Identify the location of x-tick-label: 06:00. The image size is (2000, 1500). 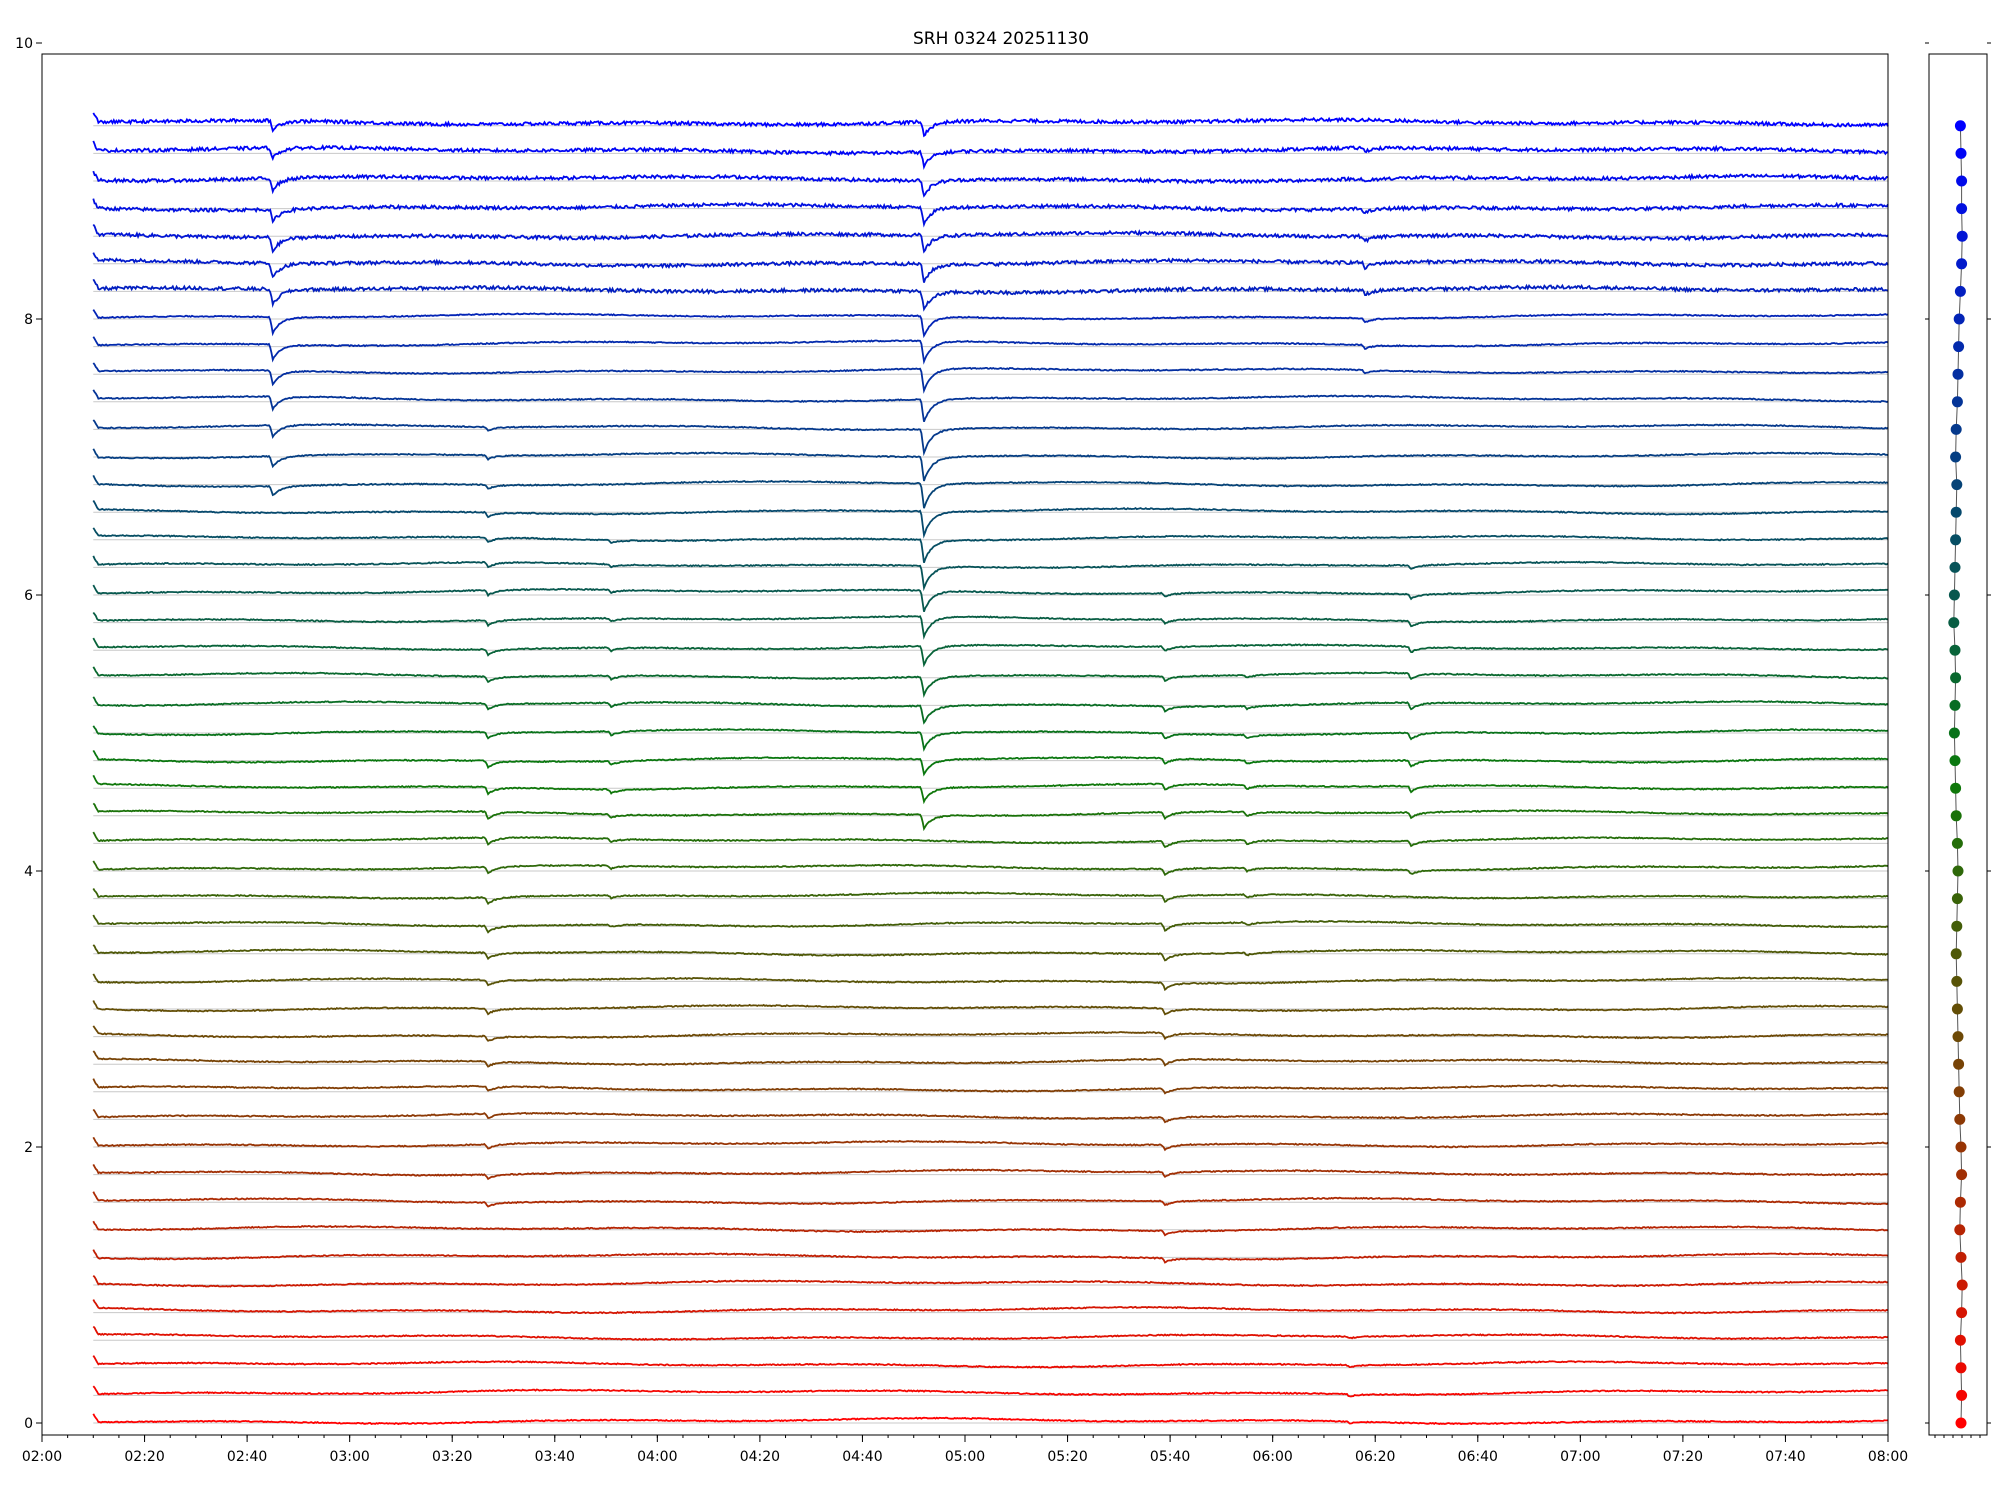
(1272, 1457).